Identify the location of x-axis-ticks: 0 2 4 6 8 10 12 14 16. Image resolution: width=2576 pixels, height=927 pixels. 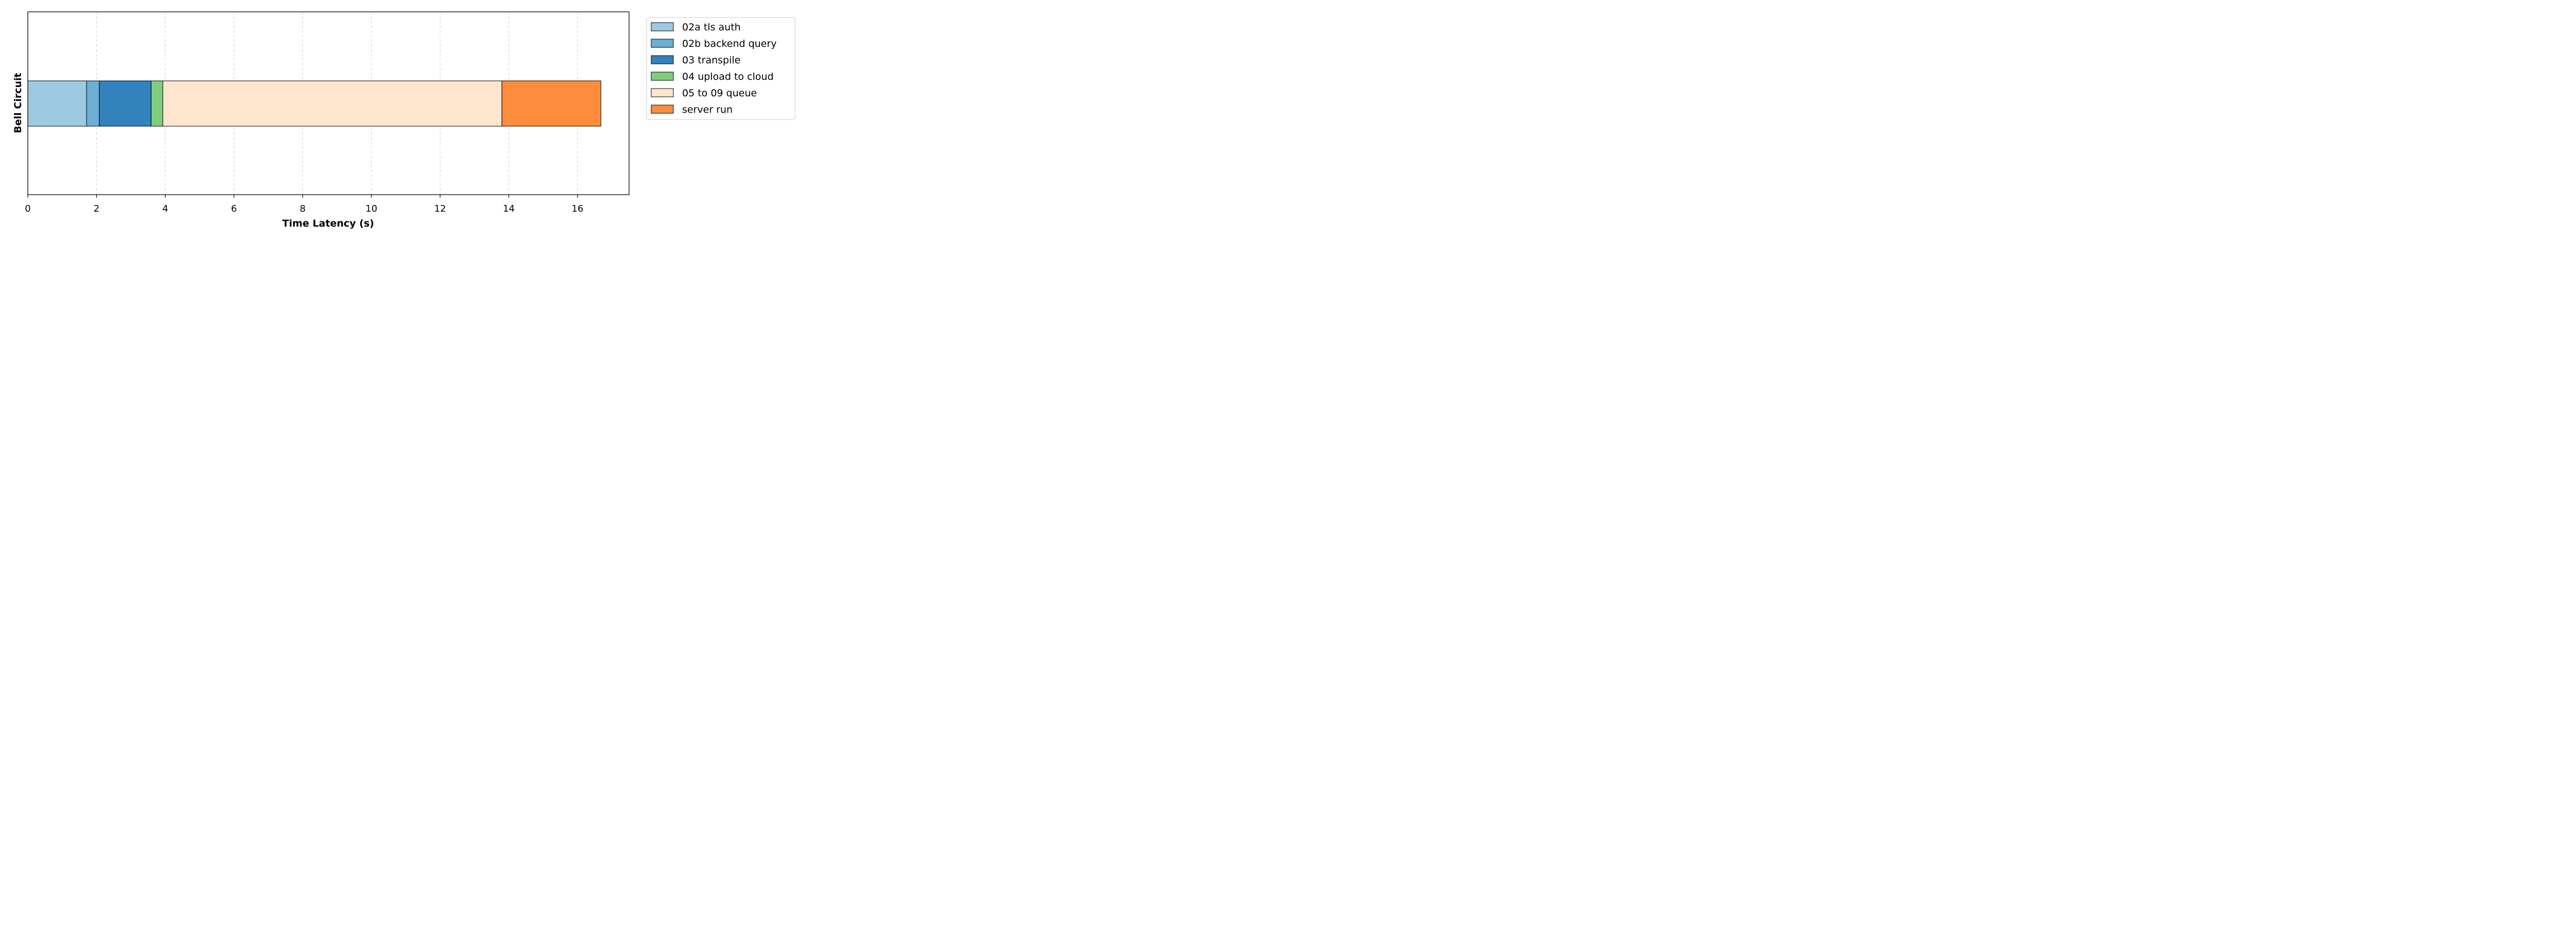
(304, 204).